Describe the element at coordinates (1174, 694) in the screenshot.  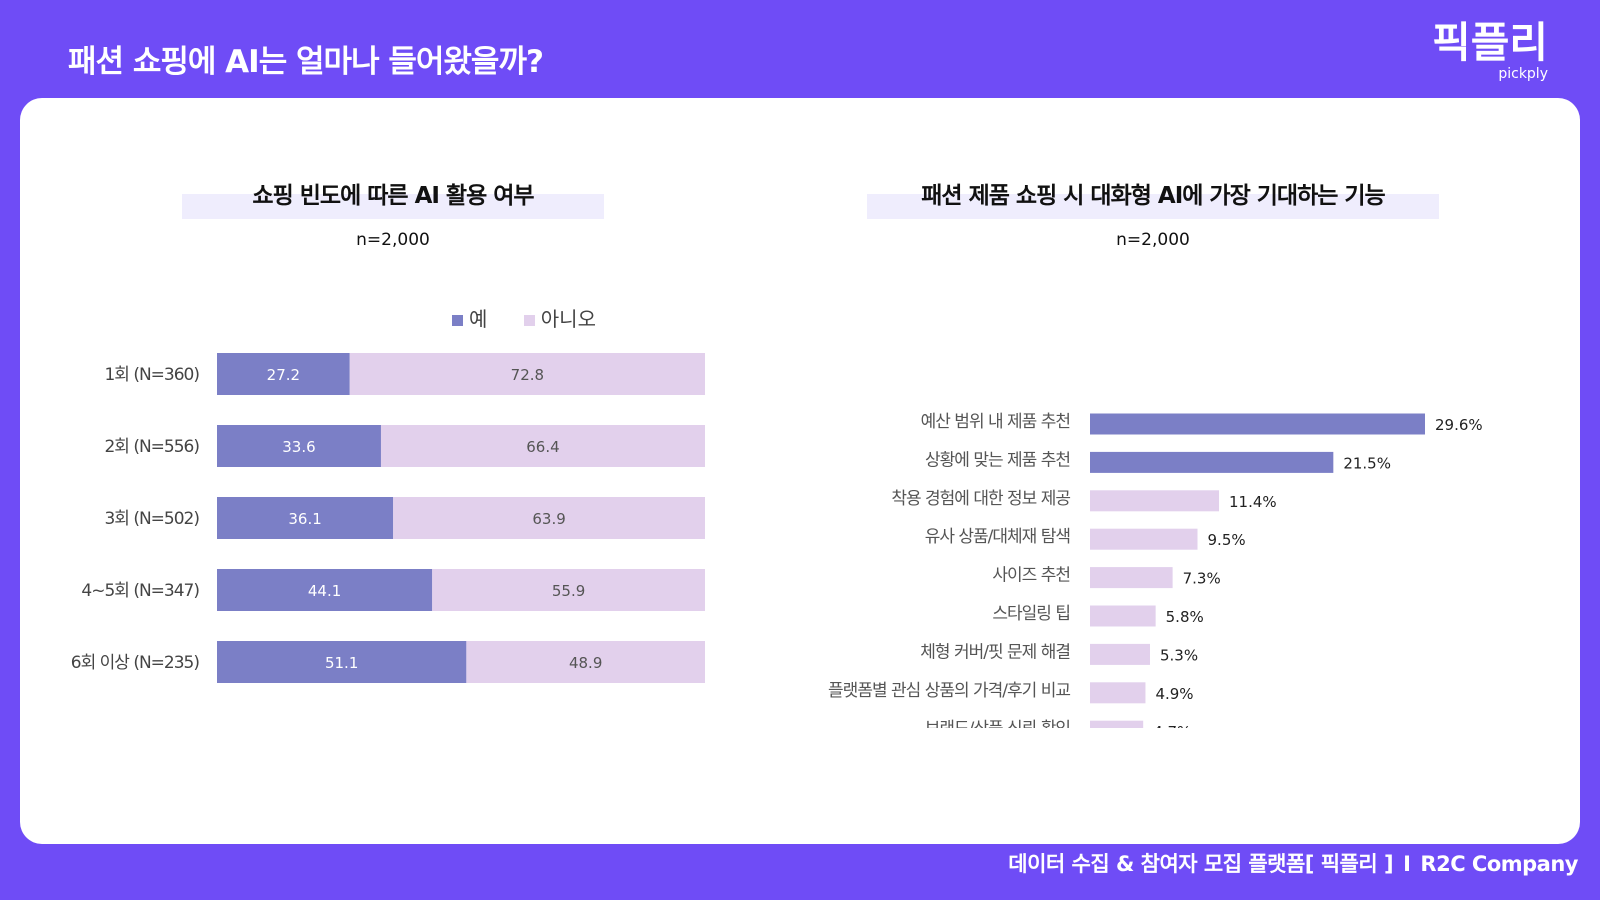
I see `data-label: 4.9%` at that location.